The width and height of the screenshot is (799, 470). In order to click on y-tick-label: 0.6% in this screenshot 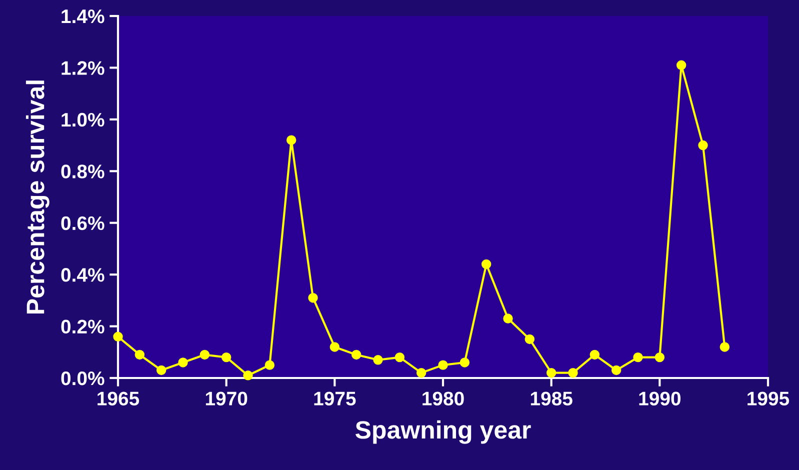, I will do `click(82, 223)`.